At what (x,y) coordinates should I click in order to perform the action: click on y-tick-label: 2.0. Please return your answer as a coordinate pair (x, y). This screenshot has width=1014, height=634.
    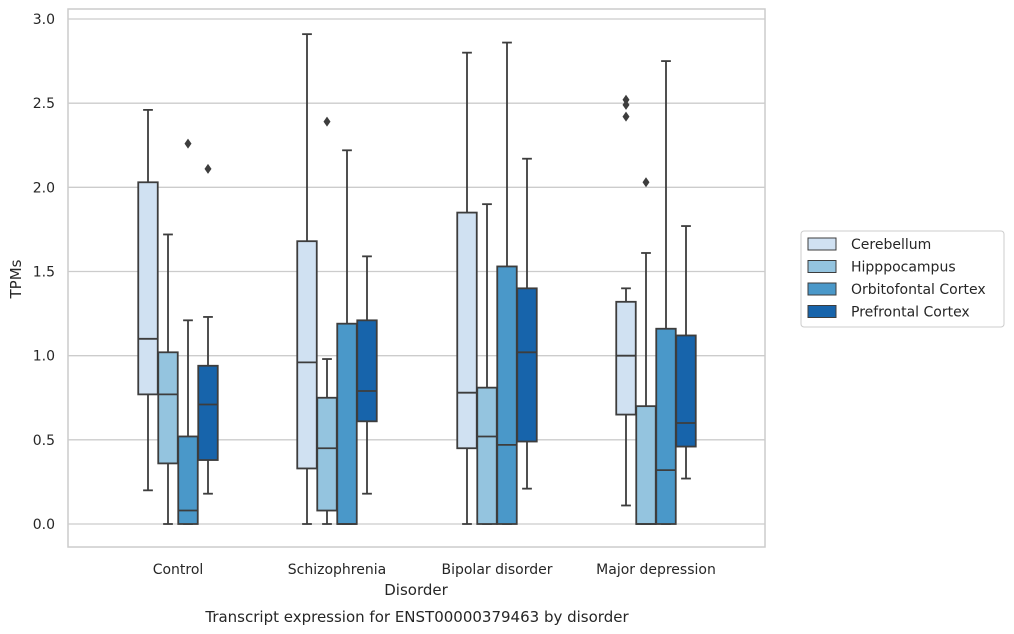
    Looking at the image, I should click on (44, 188).